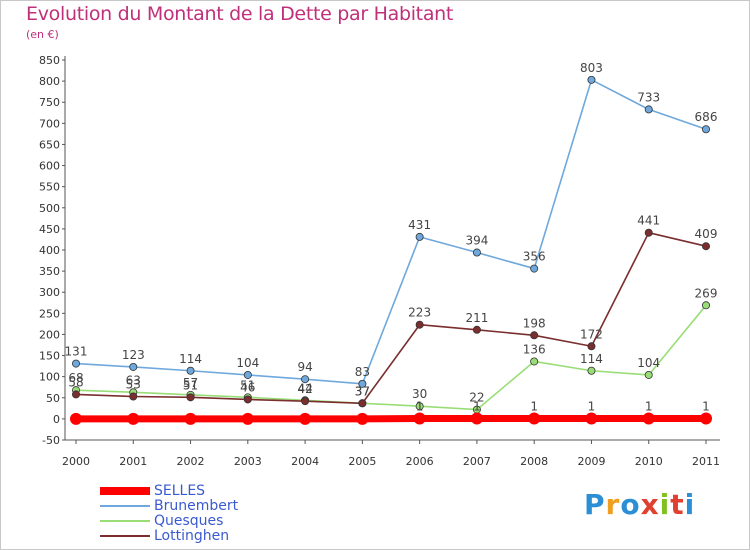 Image resolution: width=750 pixels, height=550 pixels. Describe the element at coordinates (49, 187) in the screenshot. I see `y-tick-label: 550` at that location.